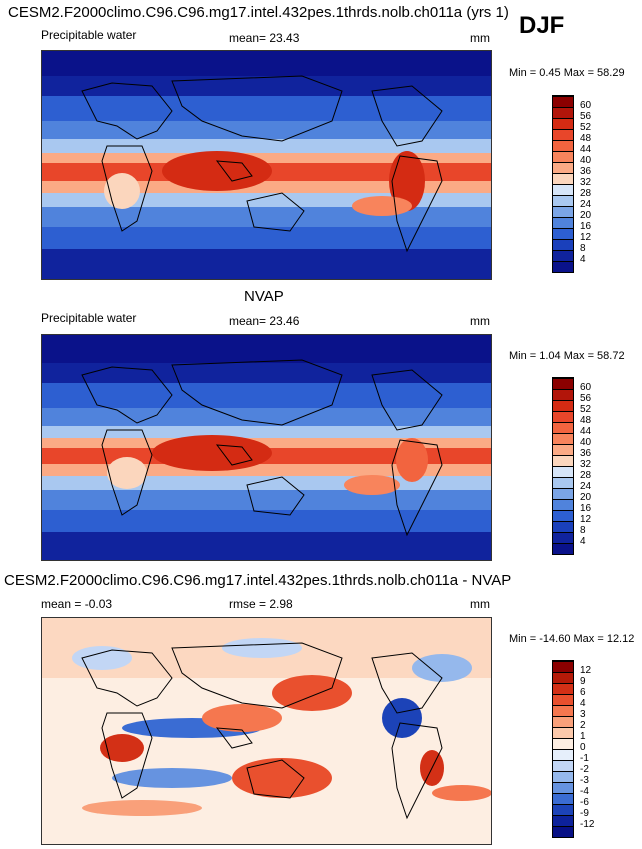 Image resolution: width=642 pixels, height=849 pixels. What do you see at coordinates (586, 105) in the screenshot?
I see `model-cb-label: 60` at bounding box center [586, 105].